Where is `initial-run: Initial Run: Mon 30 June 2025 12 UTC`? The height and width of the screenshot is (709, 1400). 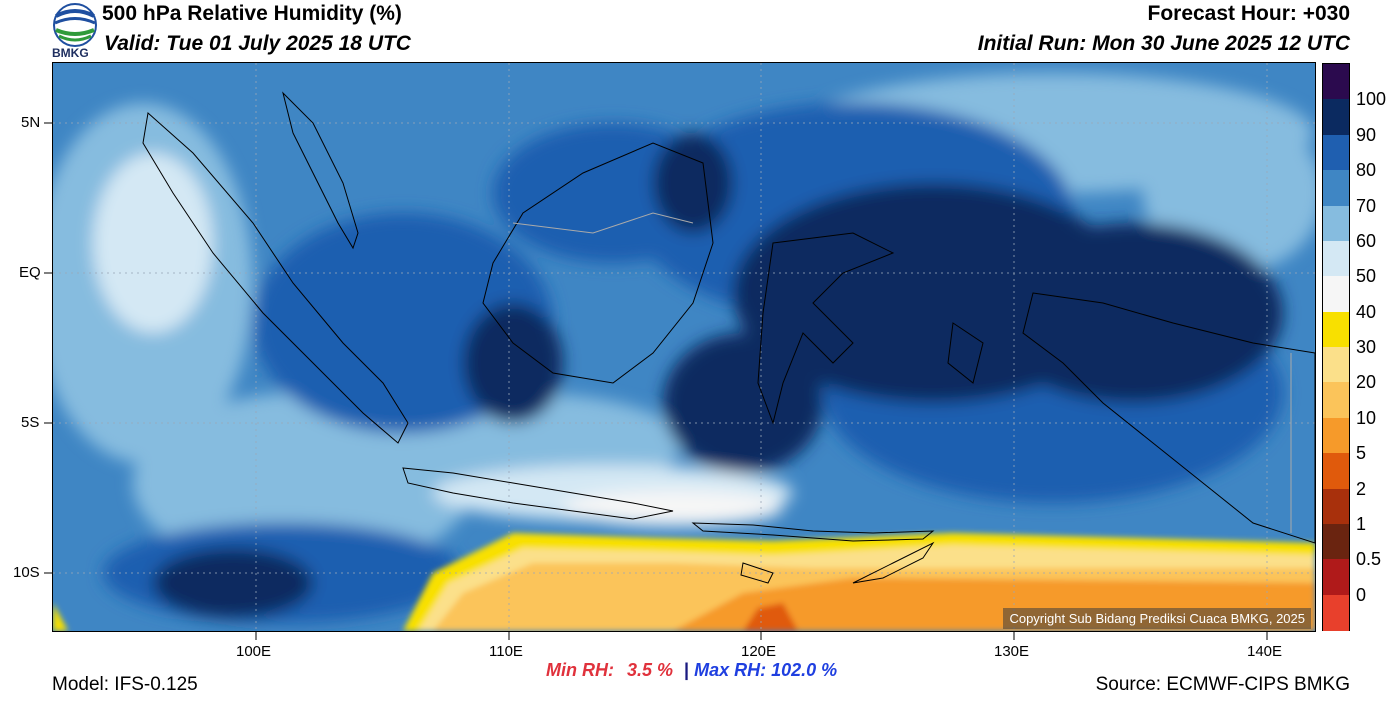 initial-run: Initial Run: Mon 30 June 2025 12 UTC is located at coordinates (1163, 43).